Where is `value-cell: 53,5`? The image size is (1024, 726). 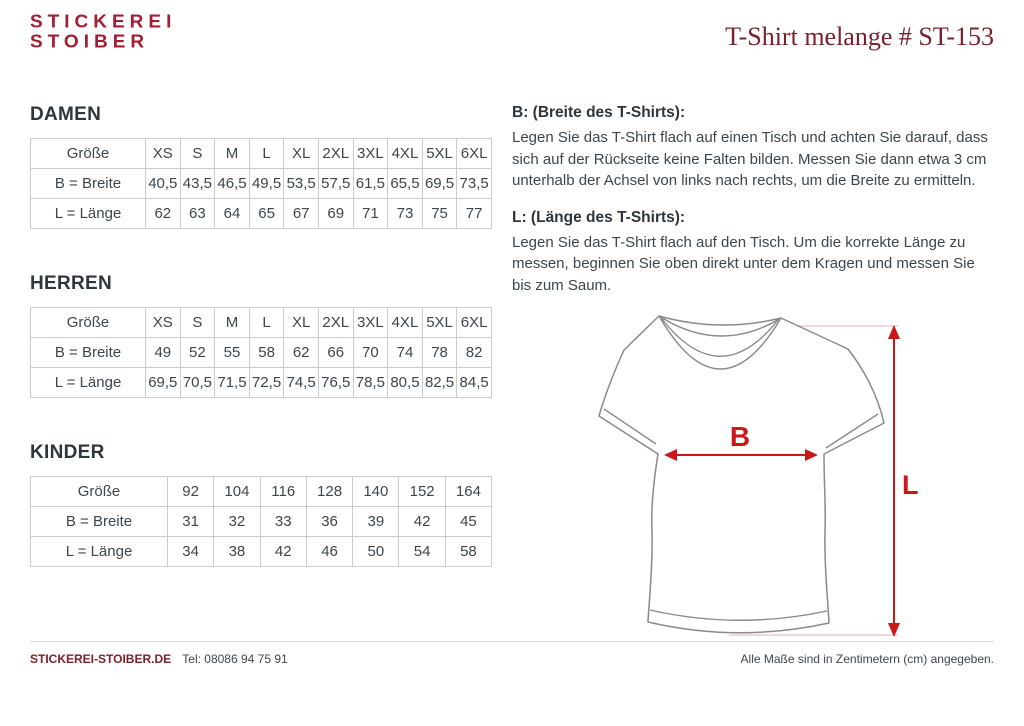
value-cell: 53,5 is located at coordinates (301, 183).